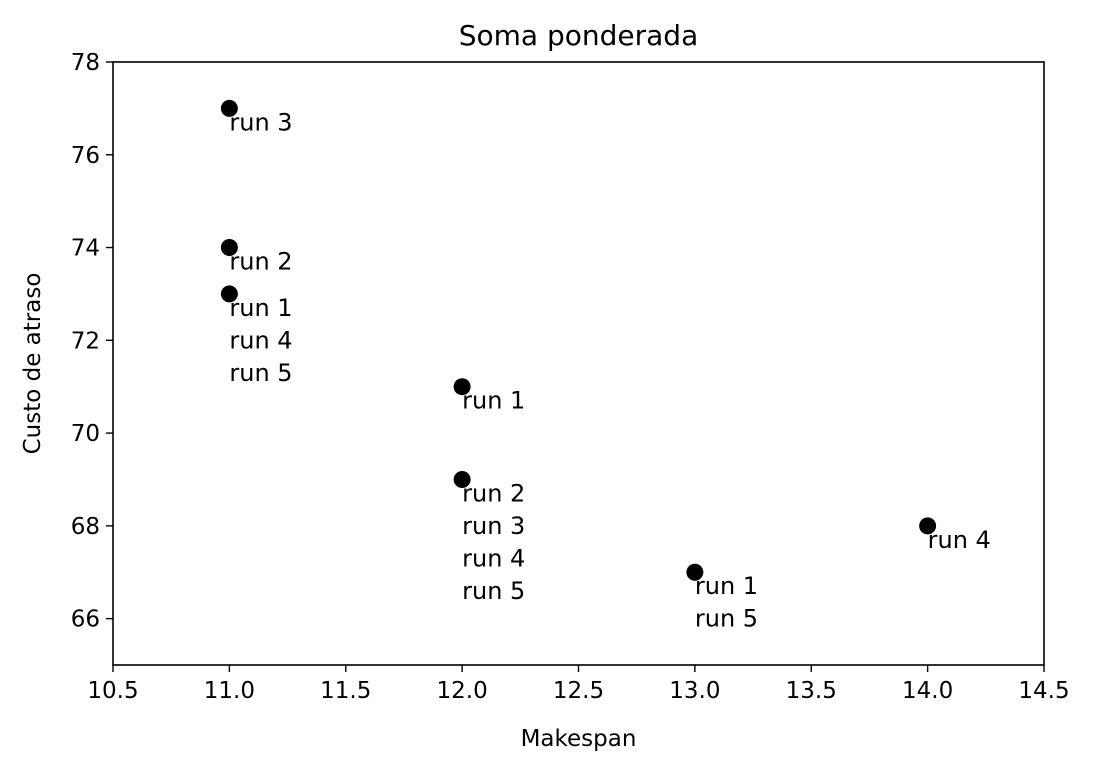 This screenshot has height=773, width=1094. What do you see at coordinates (229, 691) in the screenshot?
I see `x-tick-label: 11.0` at bounding box center [229, 691].